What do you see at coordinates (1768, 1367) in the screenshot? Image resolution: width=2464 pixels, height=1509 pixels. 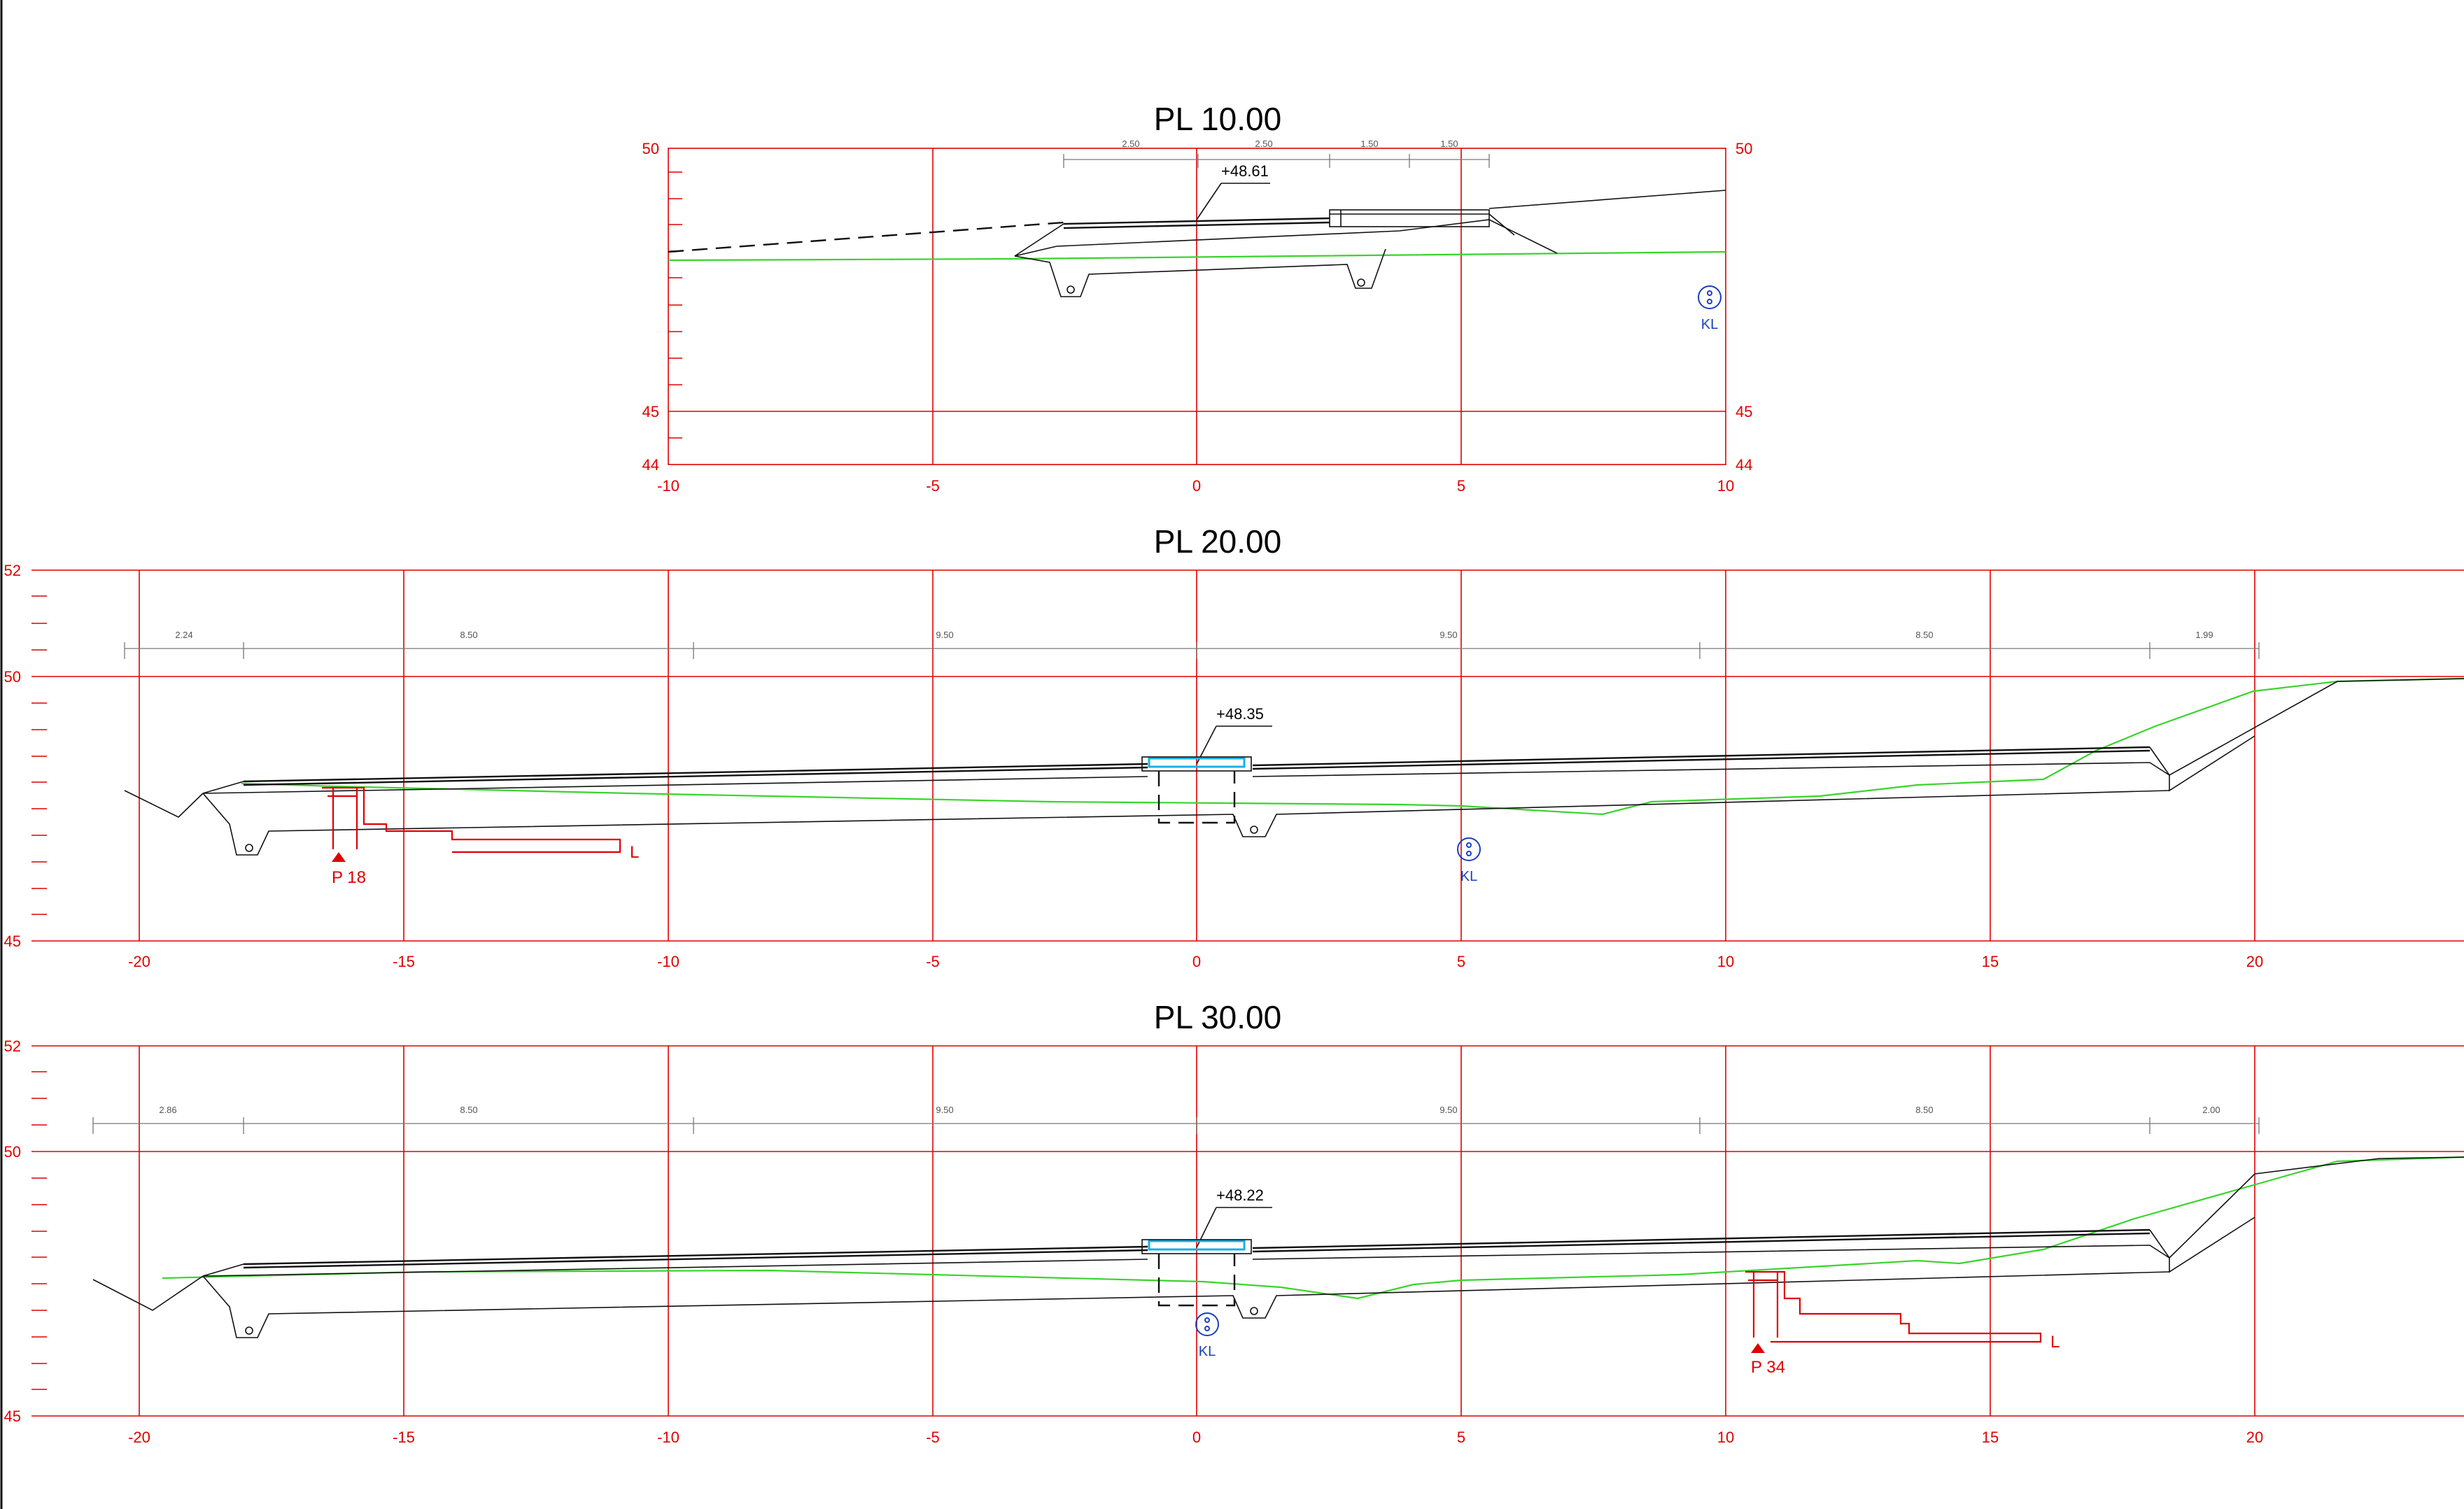 I see `pipe-label: P 34` at bounding box center [1768, 1367].